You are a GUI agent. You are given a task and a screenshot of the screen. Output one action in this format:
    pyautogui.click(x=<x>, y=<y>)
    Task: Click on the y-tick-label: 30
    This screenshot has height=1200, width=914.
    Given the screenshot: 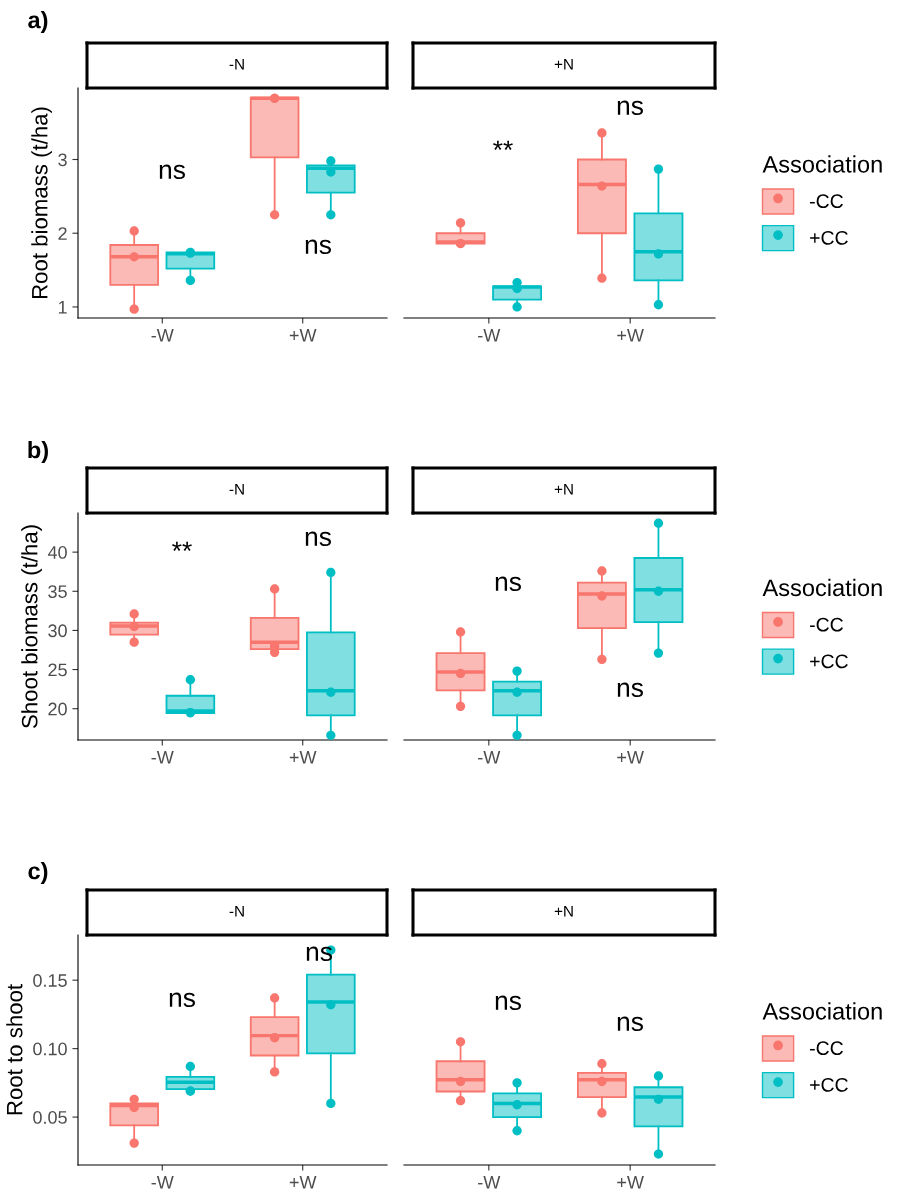 What is the action you would take?
    pyautogui.click(x=57, y=631)
    